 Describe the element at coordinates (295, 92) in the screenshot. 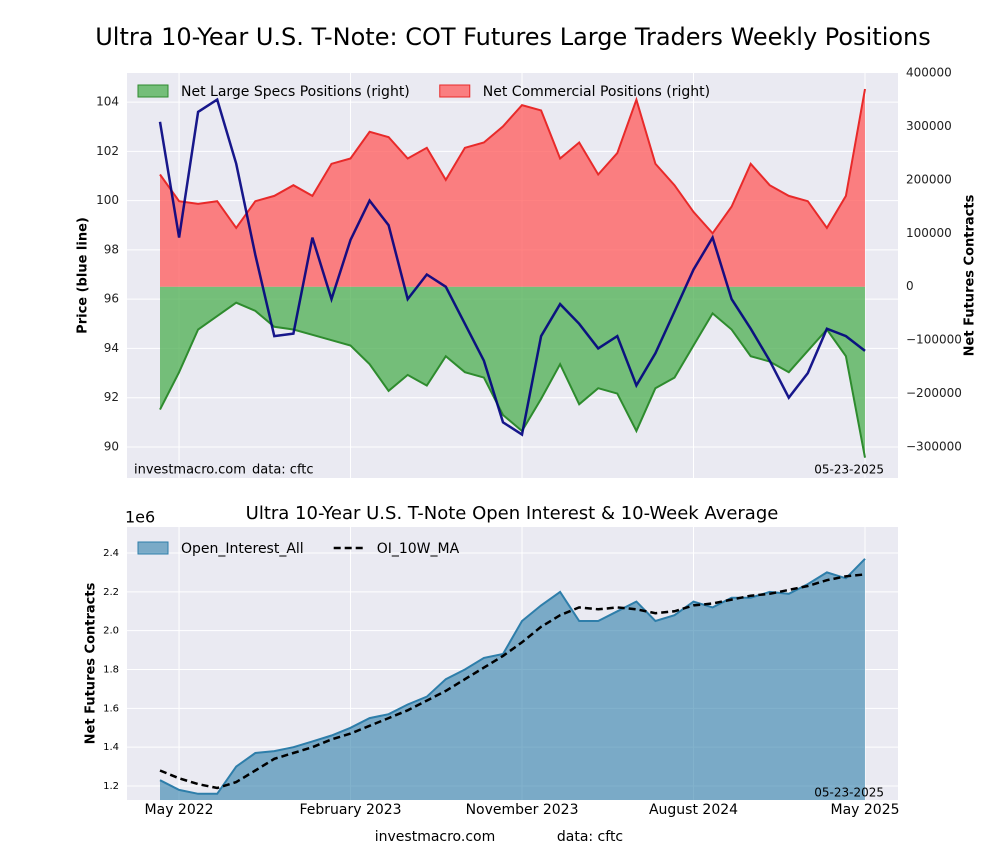

I see `legend-label: Net Large Specs Positions (right)` at that location.